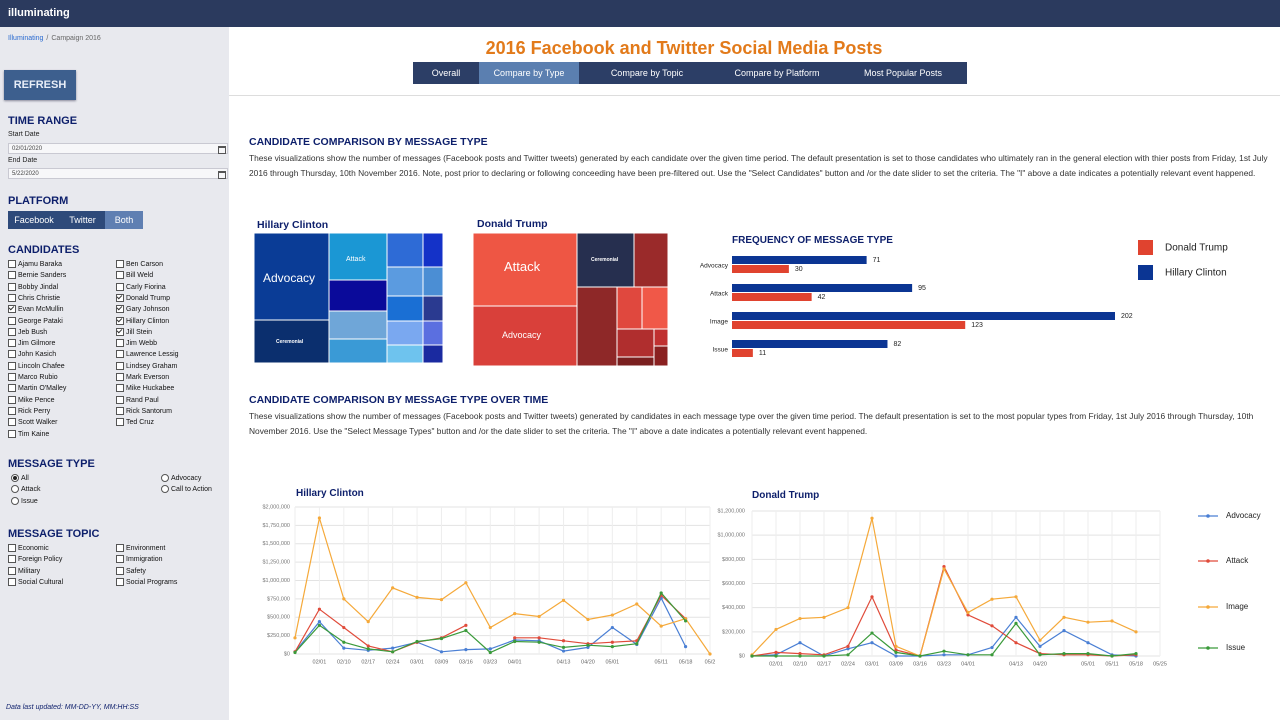 The width and height of the screenshot is (1280, 720). What do you see at coordinates (529, 73) in the screenshot?
I see `tab: Compare by Type` at bounding box center [529, 73].